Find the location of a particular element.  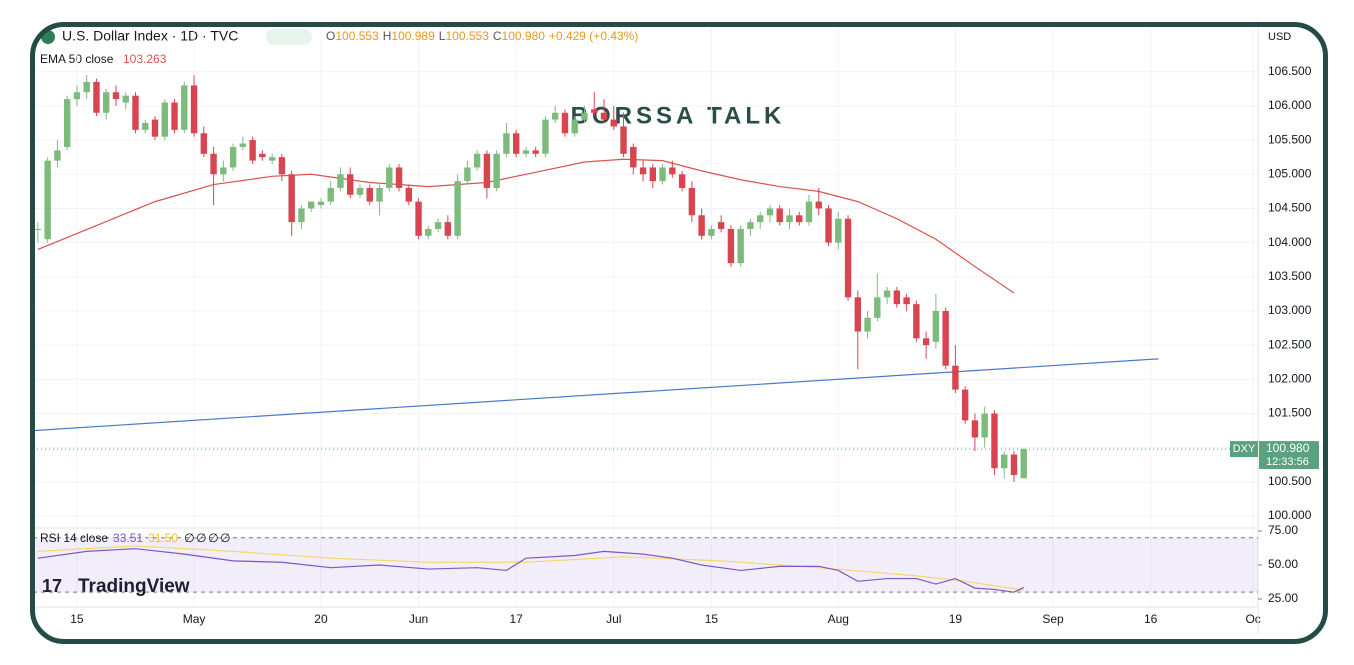

ema-line is located at coordinates (526, 226).